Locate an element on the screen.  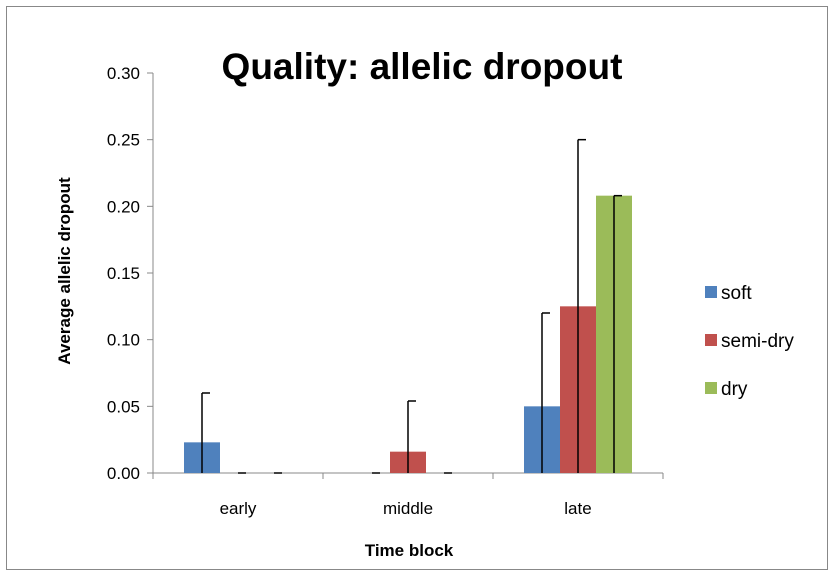
x-axis: early middle late is located at coordinates (408, 495).